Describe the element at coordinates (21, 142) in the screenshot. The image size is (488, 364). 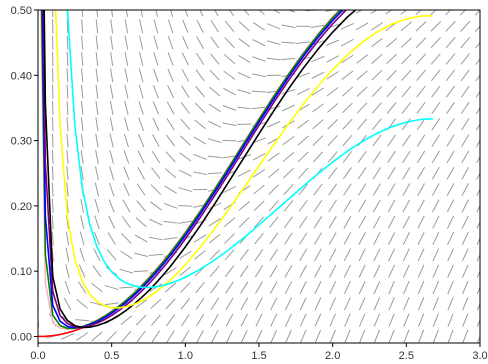
I see `y-tick-label: 0.30` at that location.